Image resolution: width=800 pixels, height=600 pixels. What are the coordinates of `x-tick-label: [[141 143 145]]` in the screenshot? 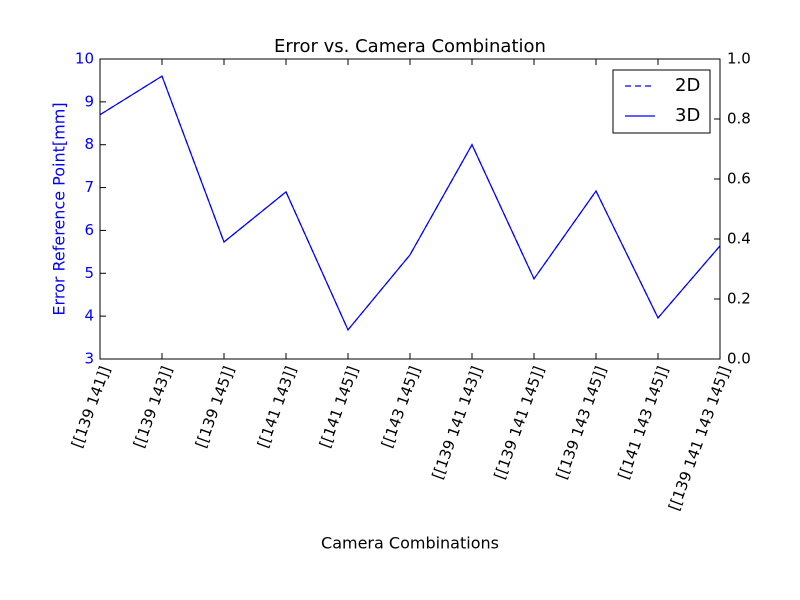 It's located at (643, 423).